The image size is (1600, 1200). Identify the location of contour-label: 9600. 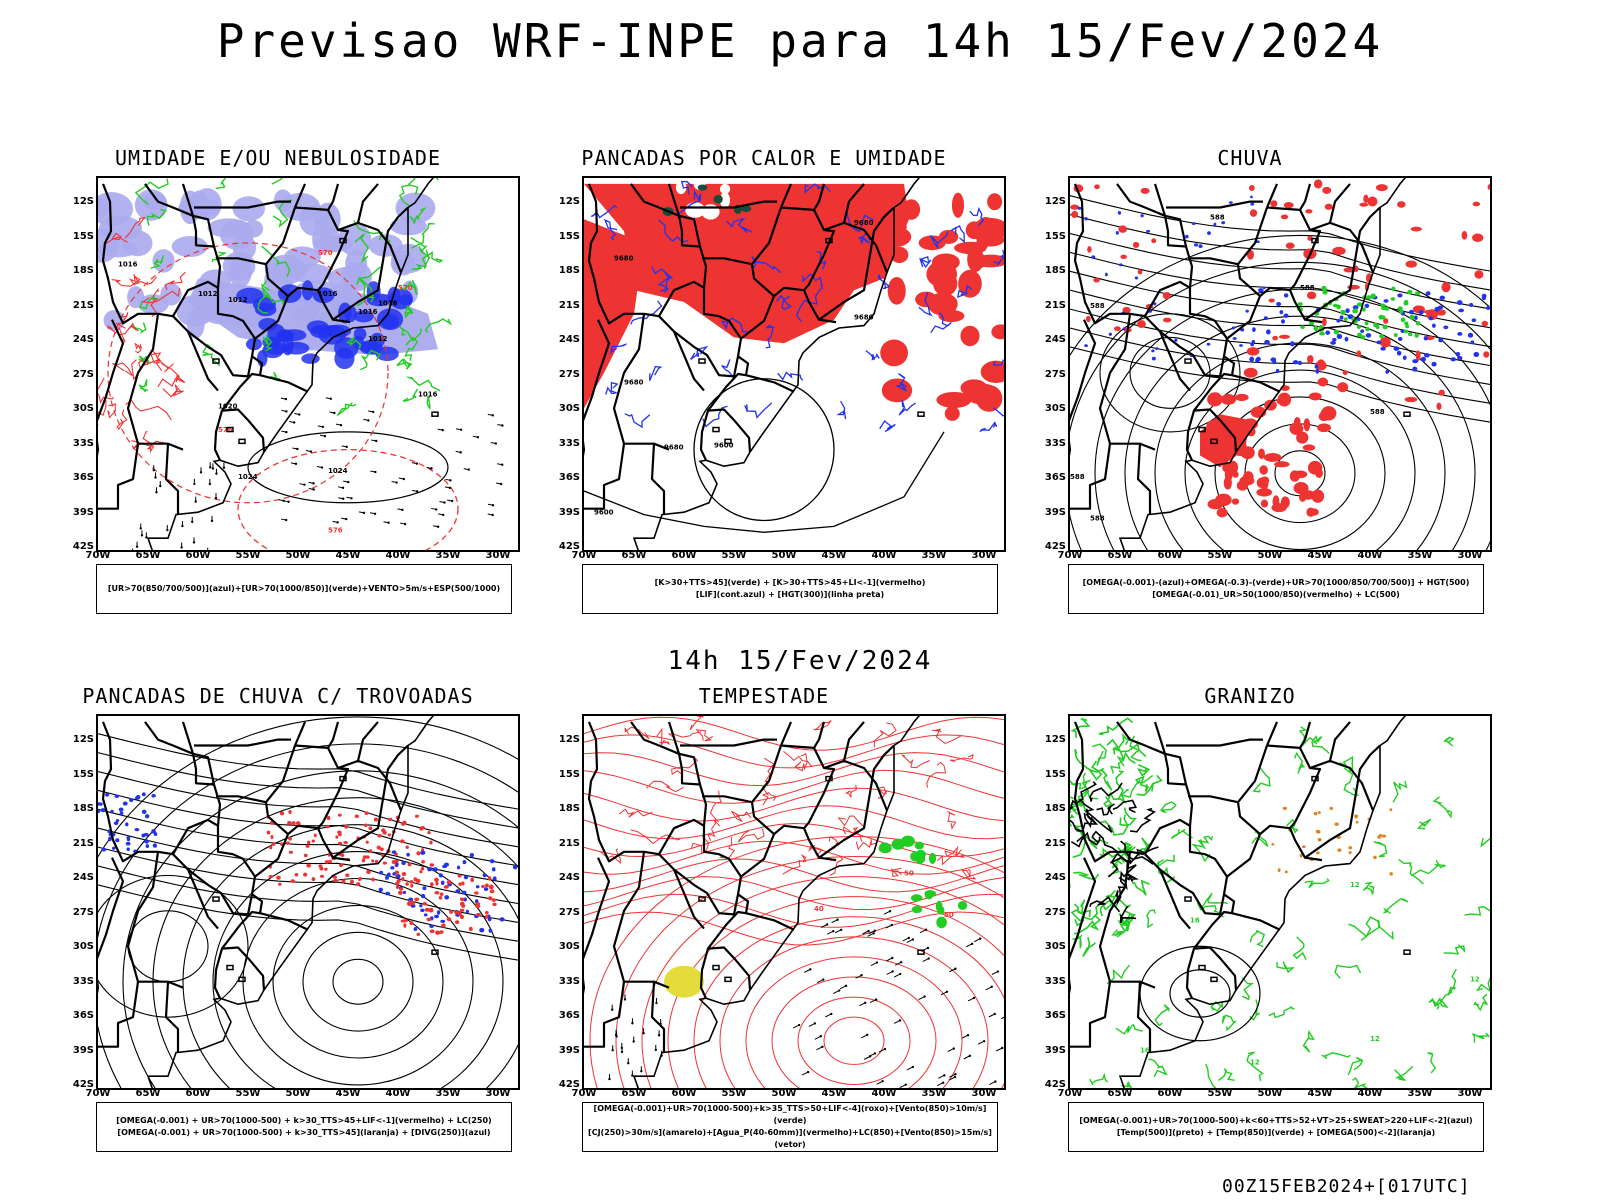
(724, 445).